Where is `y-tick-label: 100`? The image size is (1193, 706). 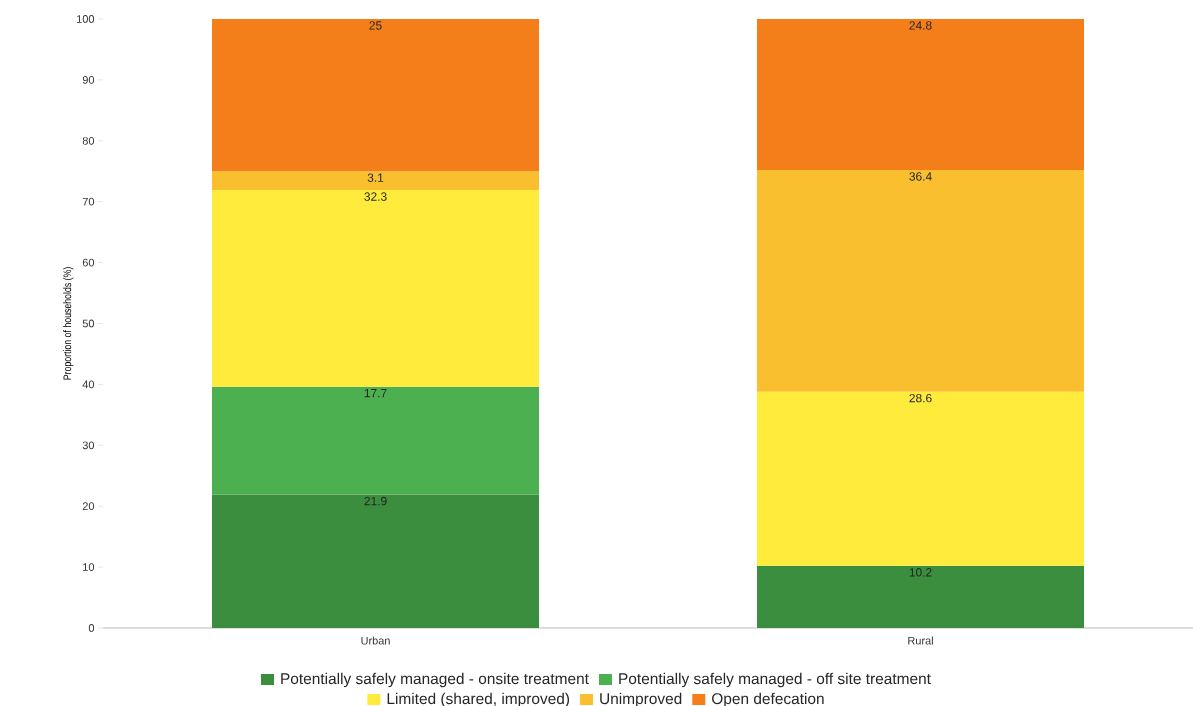 y-tick-label: 100 is located at coordinates (86, 19).